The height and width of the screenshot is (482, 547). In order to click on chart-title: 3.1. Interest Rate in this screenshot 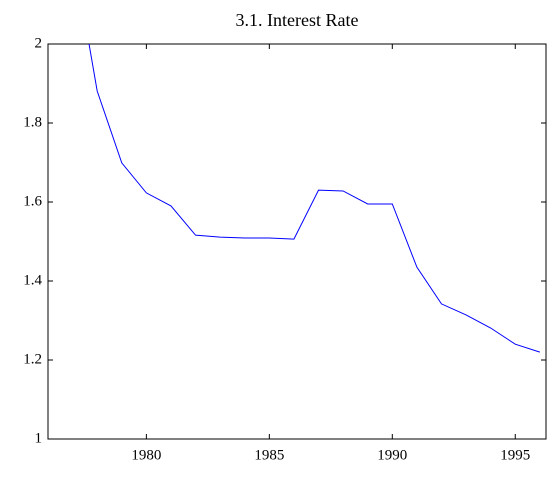, I will do `click(297, 20)`.